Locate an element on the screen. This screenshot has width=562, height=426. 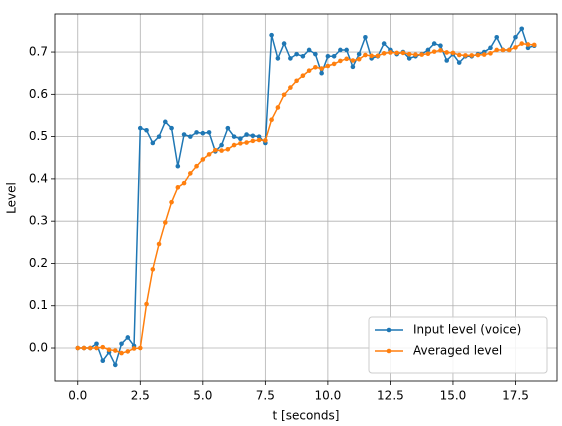
x-axis-label: t [seconds] is located at coordinates (306, 416).